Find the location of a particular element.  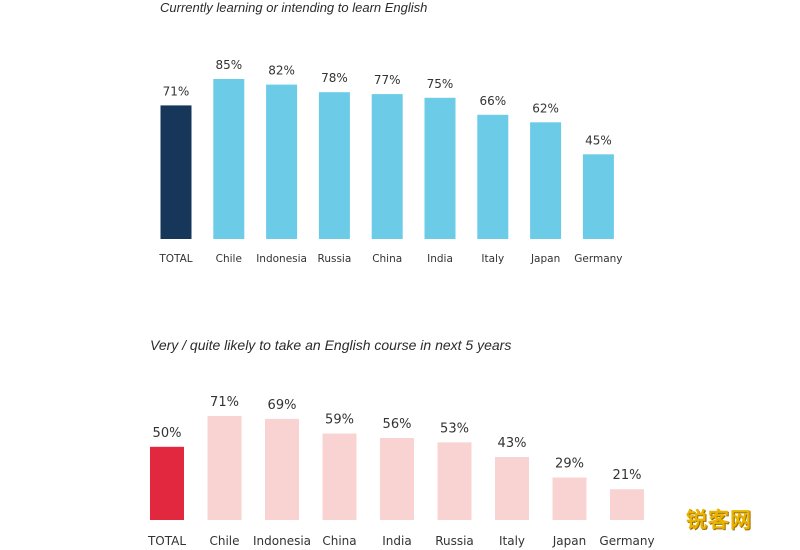

chart-1-value-label-india: 75% is located at coordinates (440, 84).